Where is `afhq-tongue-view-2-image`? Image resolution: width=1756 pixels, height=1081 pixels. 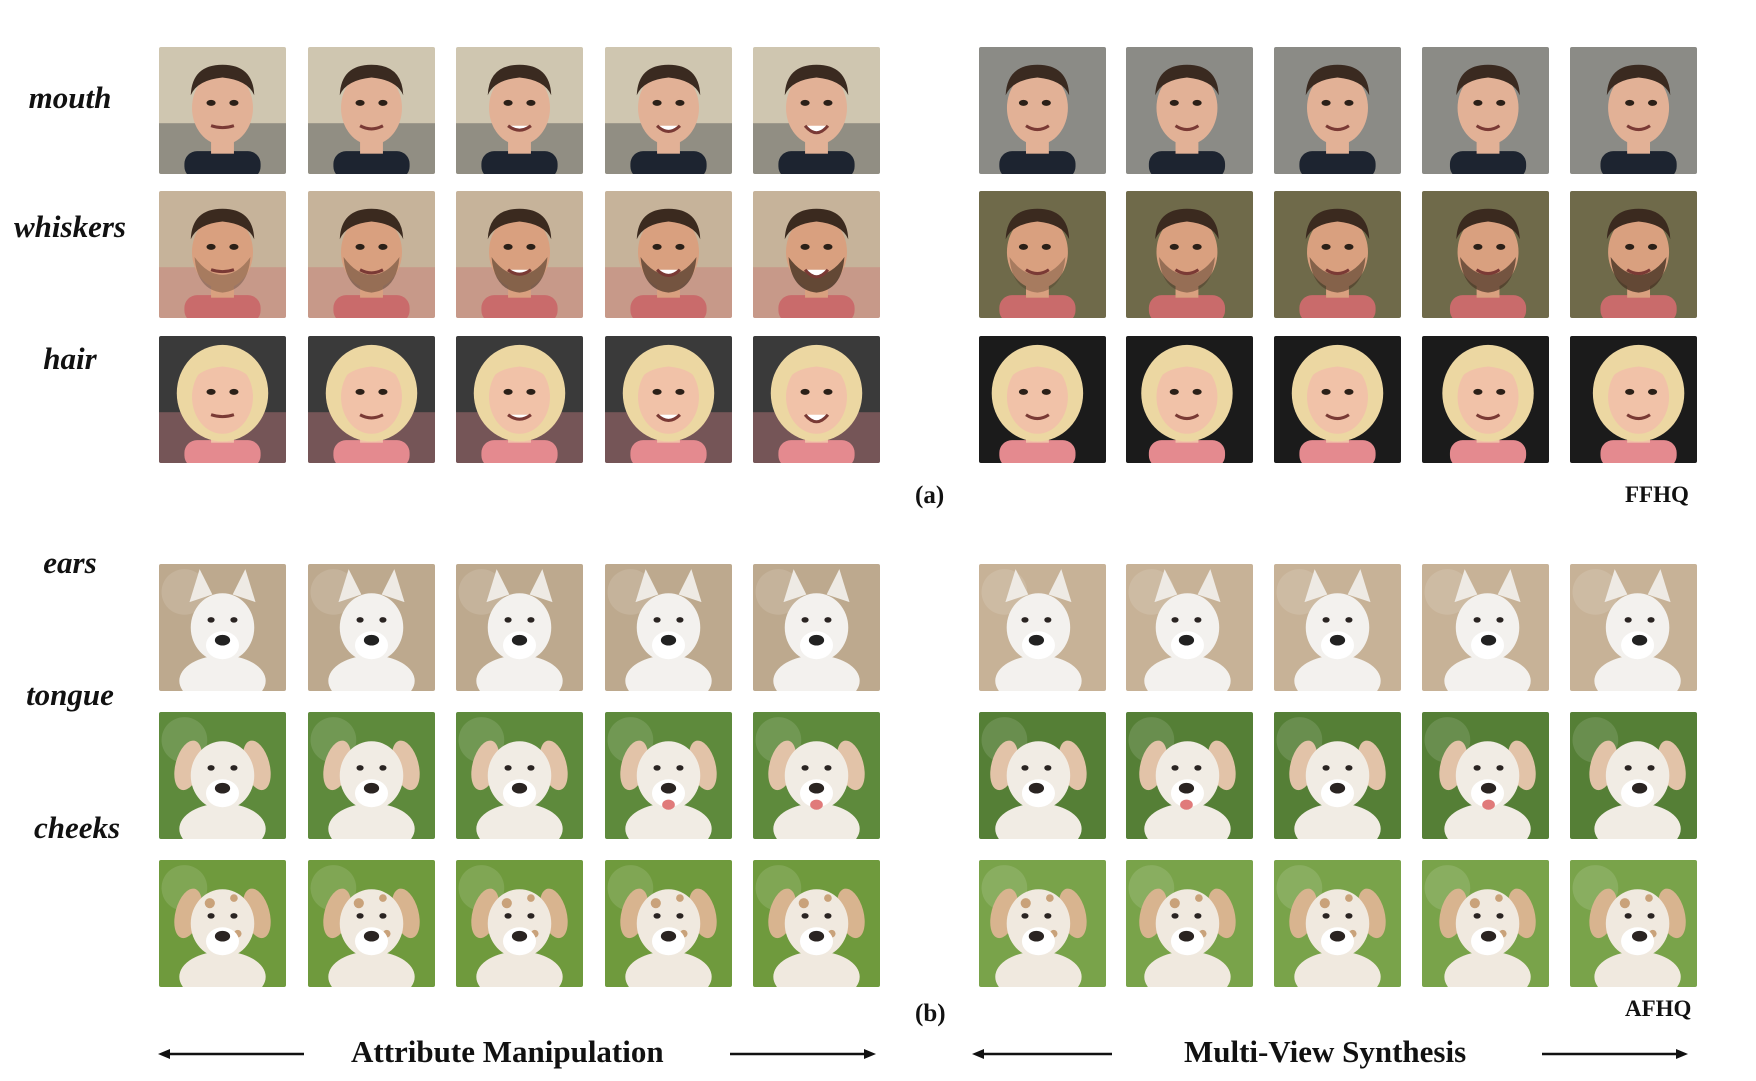
afhq-tongue-view-2-image is located at coordinates (1189, 775).